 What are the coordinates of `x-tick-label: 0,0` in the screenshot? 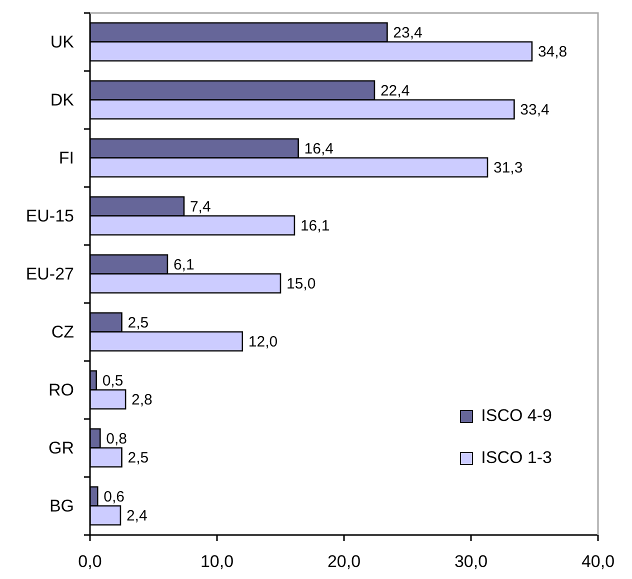 It's located at (90, 562).